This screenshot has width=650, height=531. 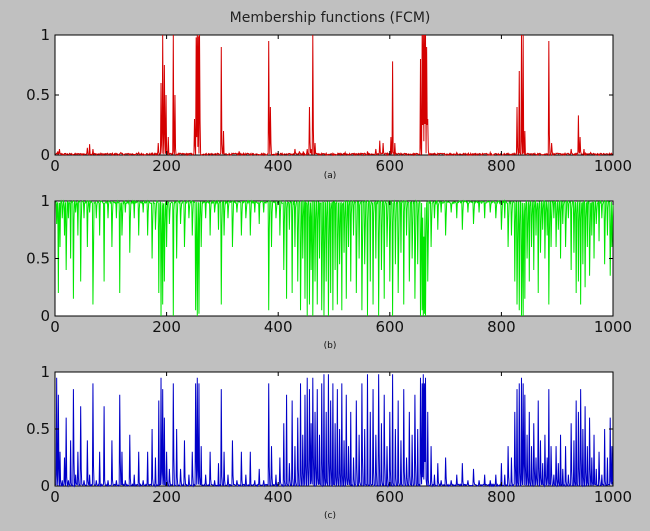 I want to click on x-tick-label-b: 0, so click(x=55, y=327).